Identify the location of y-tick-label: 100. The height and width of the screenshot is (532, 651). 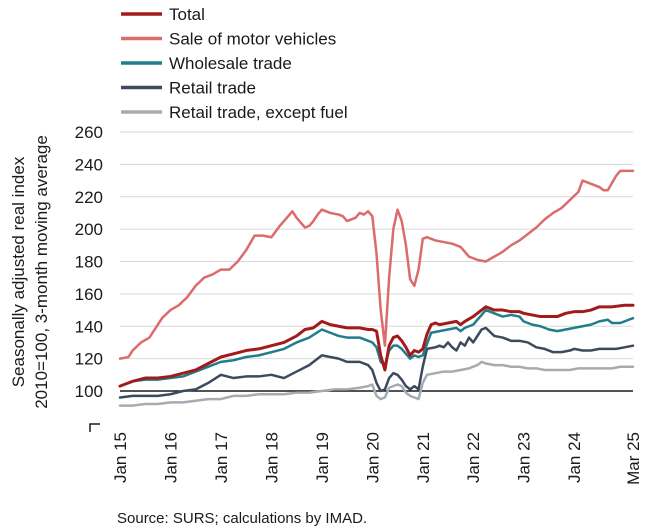
(89, 391).